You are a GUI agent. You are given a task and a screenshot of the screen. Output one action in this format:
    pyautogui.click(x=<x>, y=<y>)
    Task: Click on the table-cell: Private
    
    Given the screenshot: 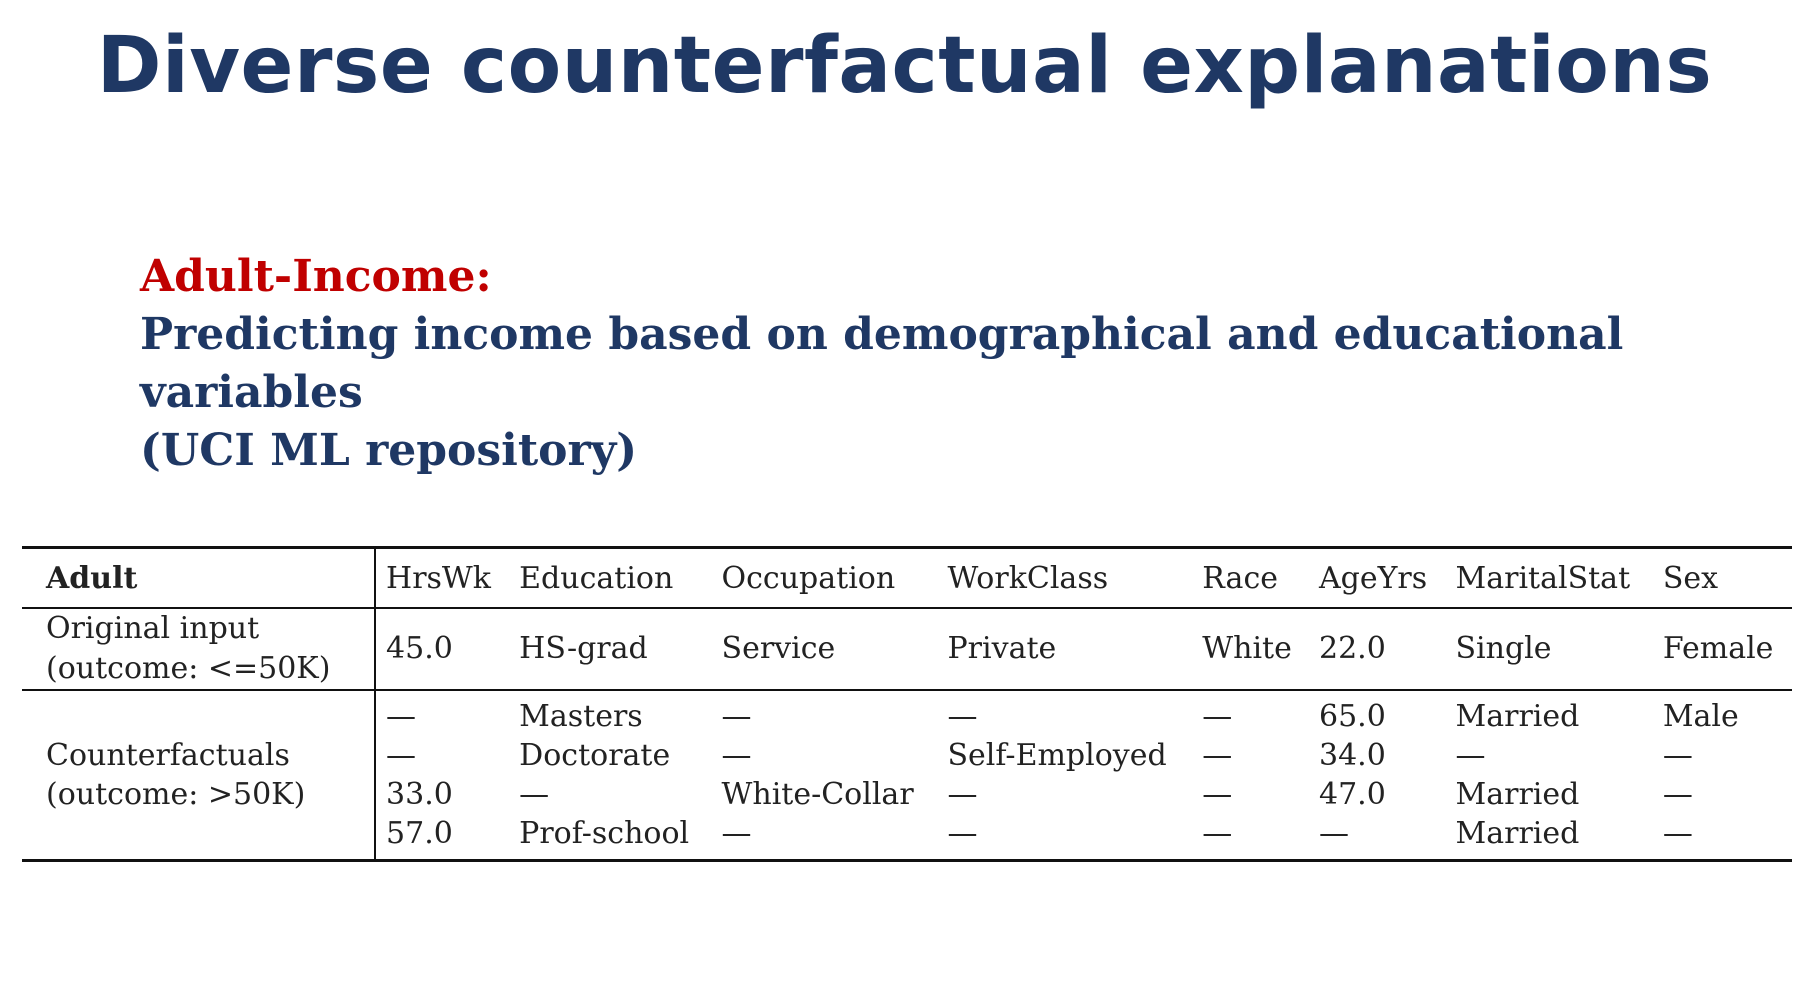 What is the action you would take?
    pyautogui.click(x=1065, y=649)
    